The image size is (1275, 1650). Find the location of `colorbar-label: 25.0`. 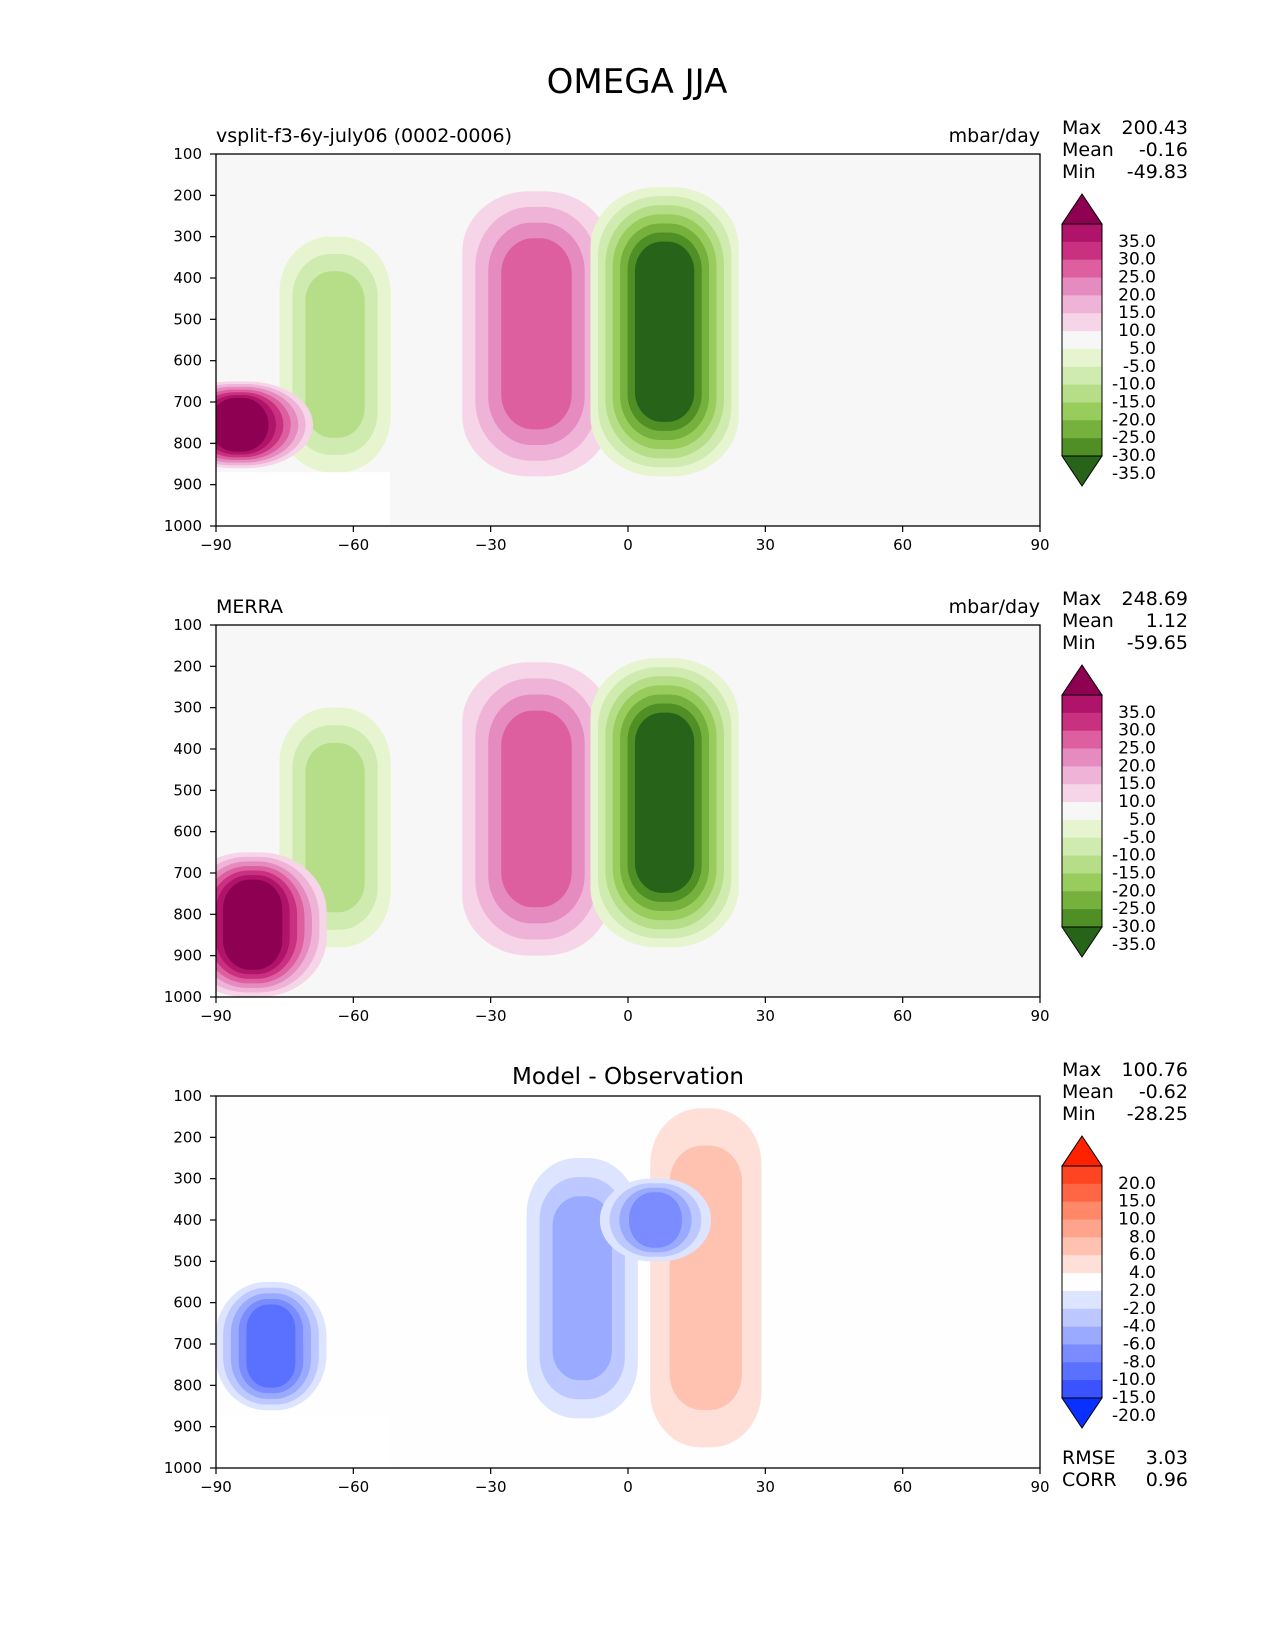

colorbar-label: 25.0 is located at coordinates (1137, 278).